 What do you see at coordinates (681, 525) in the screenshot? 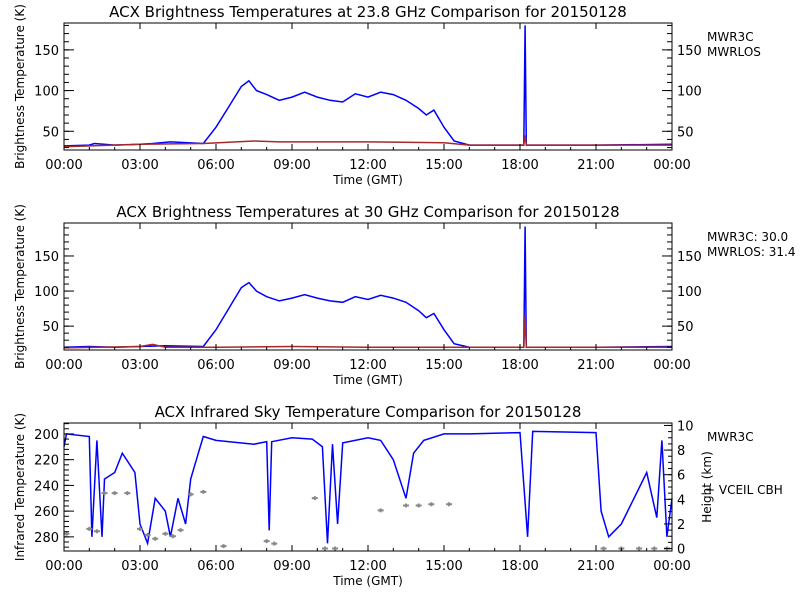
I see `y2-tick-label: 2` at bounding box center [681, 525].